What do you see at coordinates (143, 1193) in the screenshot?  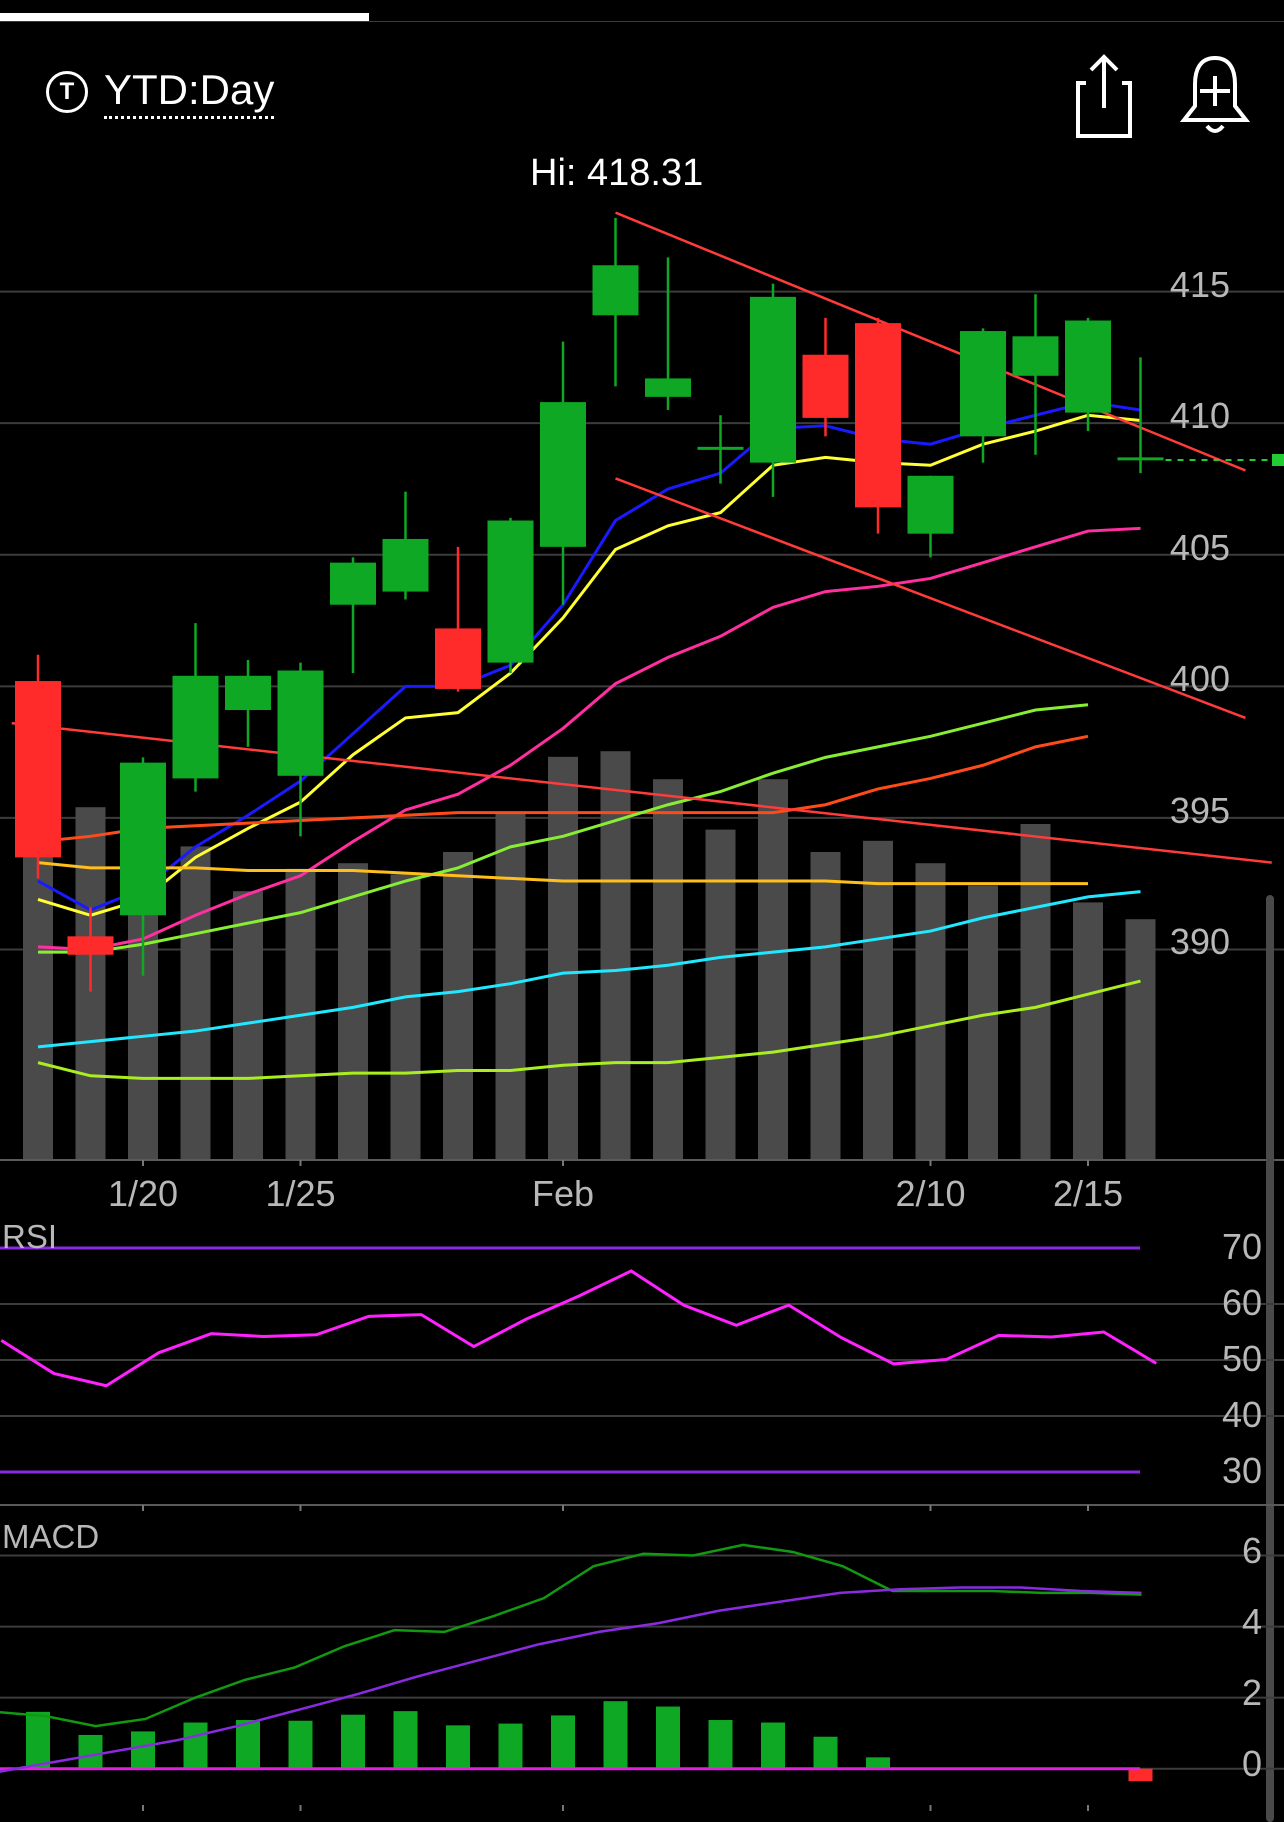 I see `x-axis-label: 1/20` at bounding box center [143, 1193].